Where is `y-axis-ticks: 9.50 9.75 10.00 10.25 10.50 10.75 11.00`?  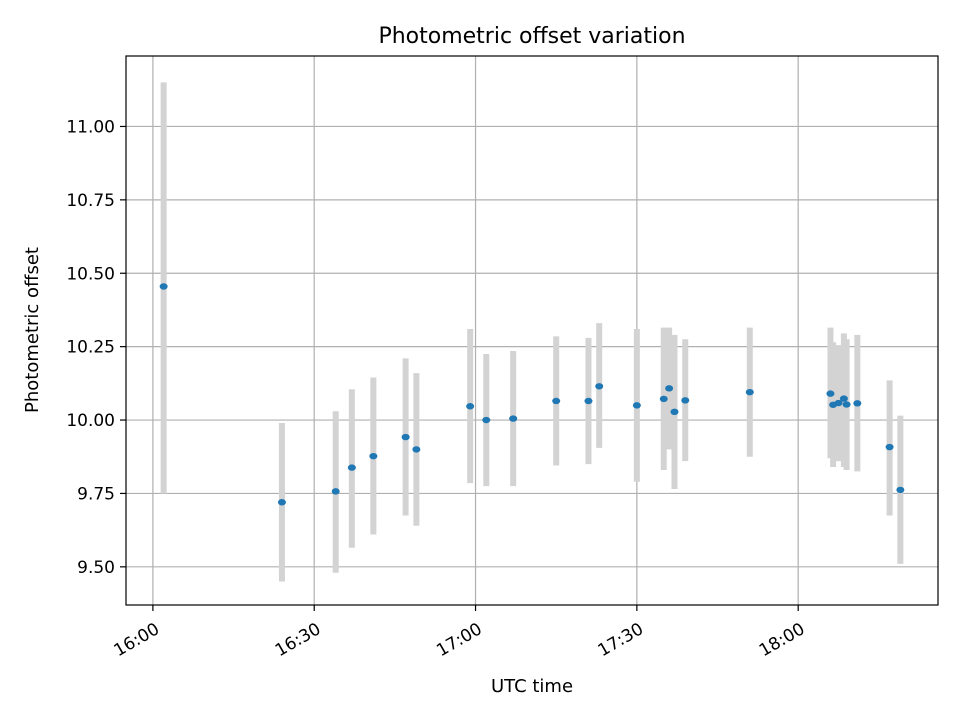
y-axis-ticks: 9.50 9.75 10.00 10.25 10.50 10.75 11.00 is located at coordinates (96, 347).